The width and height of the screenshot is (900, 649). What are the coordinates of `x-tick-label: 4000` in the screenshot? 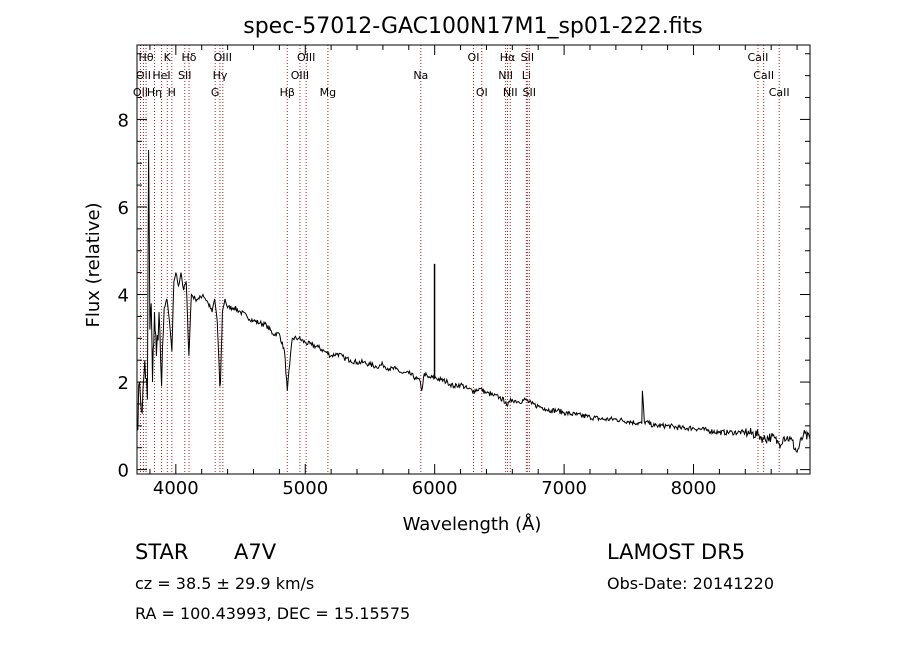 It's located at (176, 488).